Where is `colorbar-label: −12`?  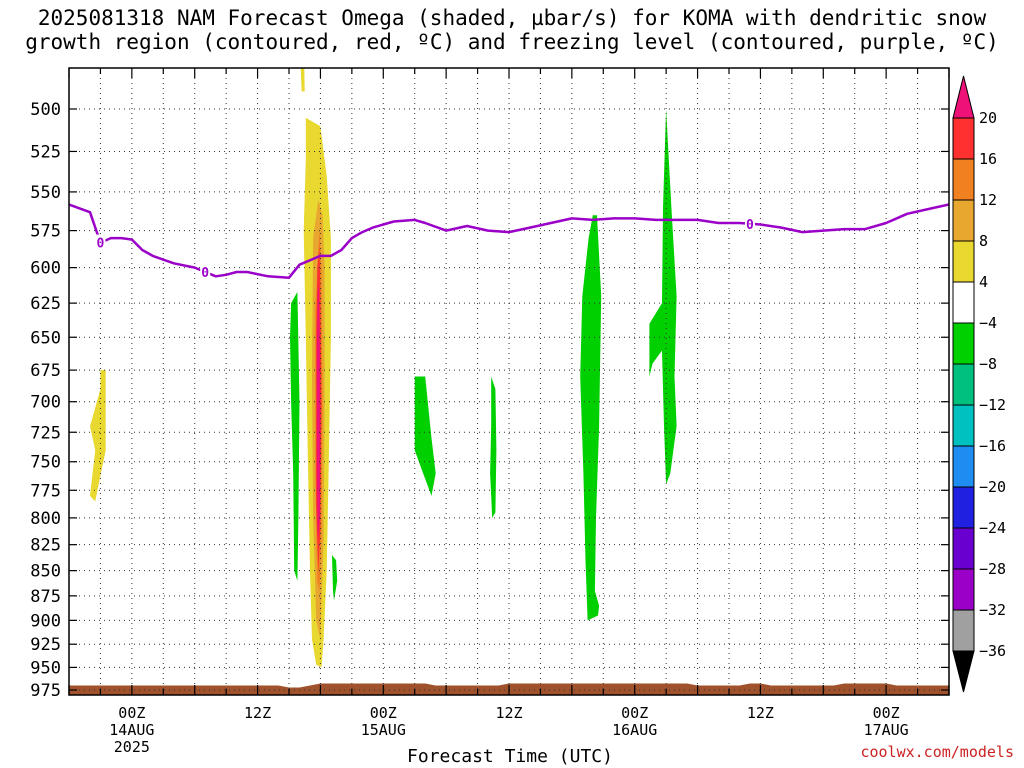 colorbar-label: −12 is located at coordinates (992, 405).